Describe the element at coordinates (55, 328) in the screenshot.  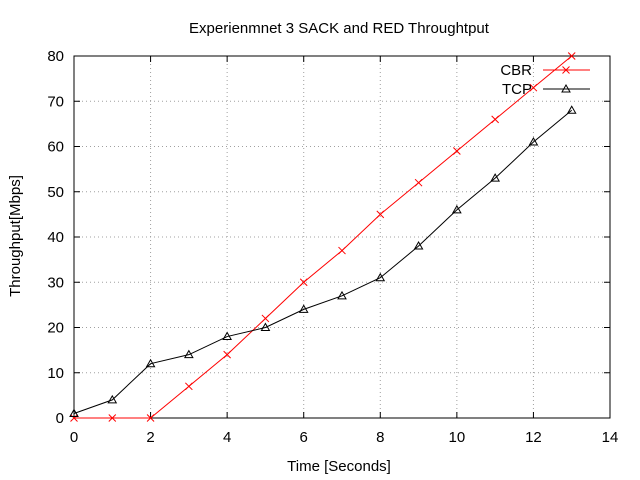
I see `y-tick-label: 20` at that location.